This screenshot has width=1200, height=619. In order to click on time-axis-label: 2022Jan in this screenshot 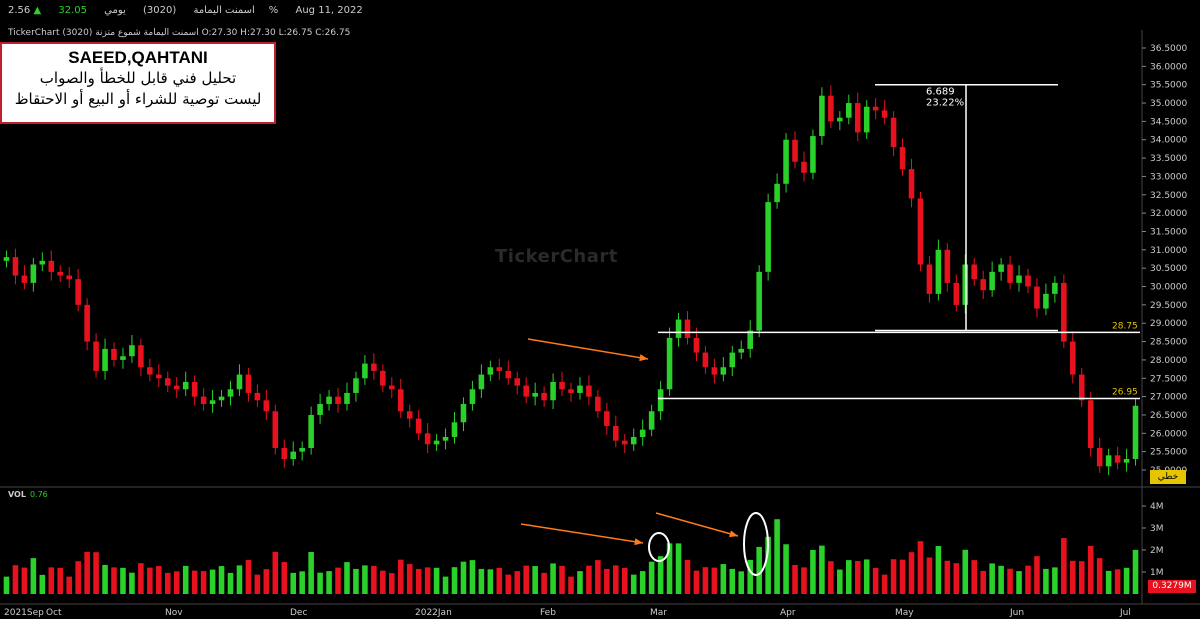, I will do `click(433, 613)`.